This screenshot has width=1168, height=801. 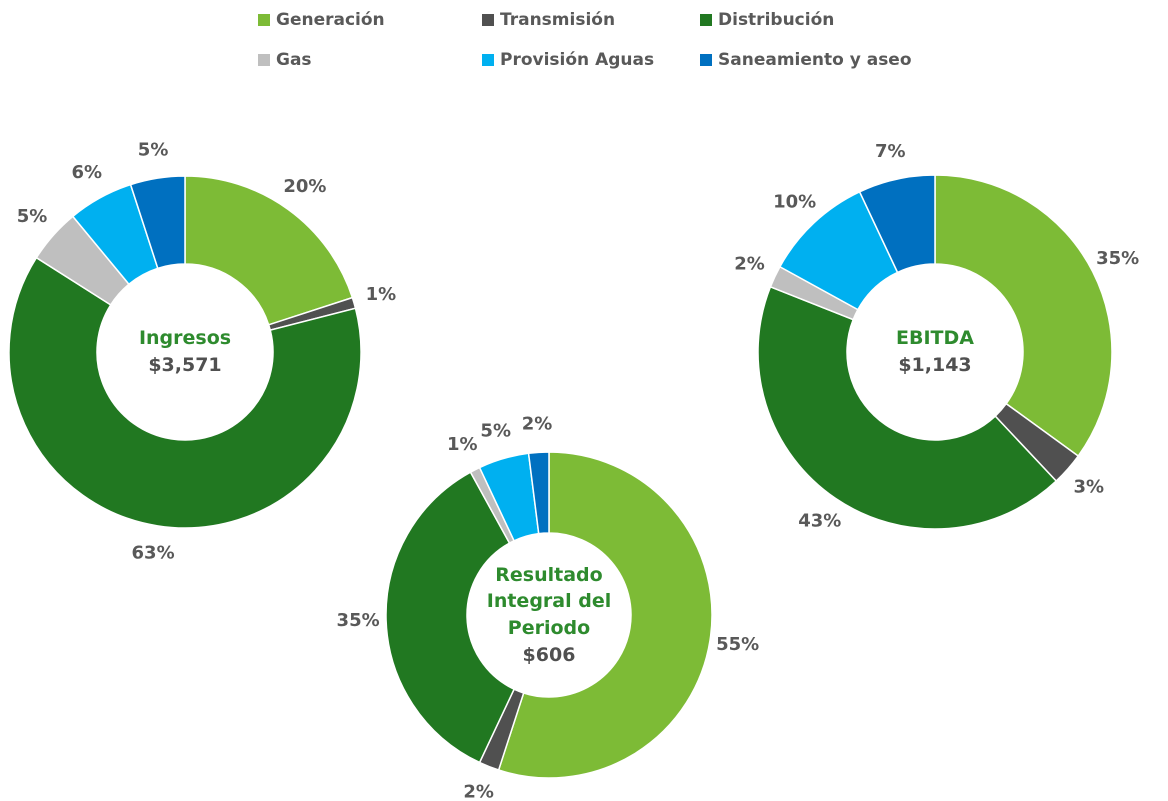 What do you see at coordinates (737, 644) in the screenshot?
I see `data-label: 55%` at bounding box center [737, 644].